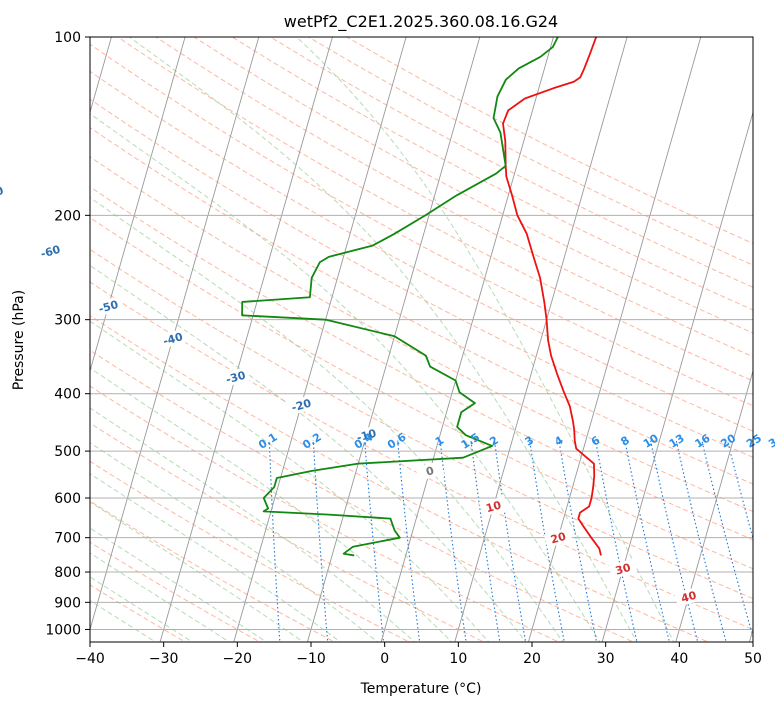  Describe the element at coordinates (651, 440) in the screenshot. I see `mixing-ratio-label: 10` at that location.